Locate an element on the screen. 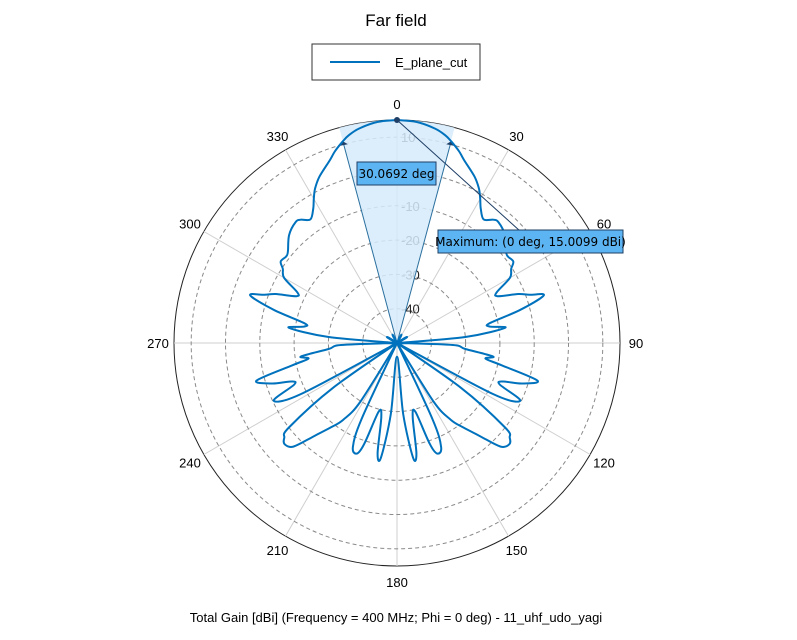  annotation-layer: 30.0692 deg Maximum: (0 deg, 15.0099 dBi) is located at coordinates (491, 185).